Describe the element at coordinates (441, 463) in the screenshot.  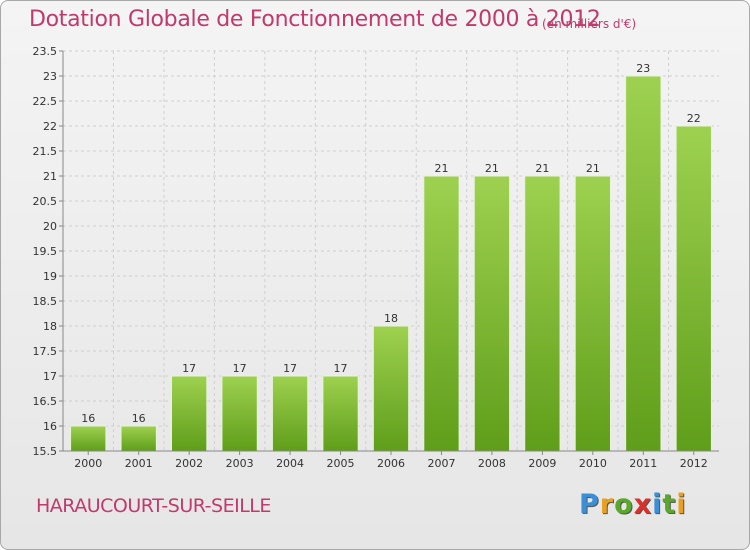
I see `x-tick-label: 2007` at that location.